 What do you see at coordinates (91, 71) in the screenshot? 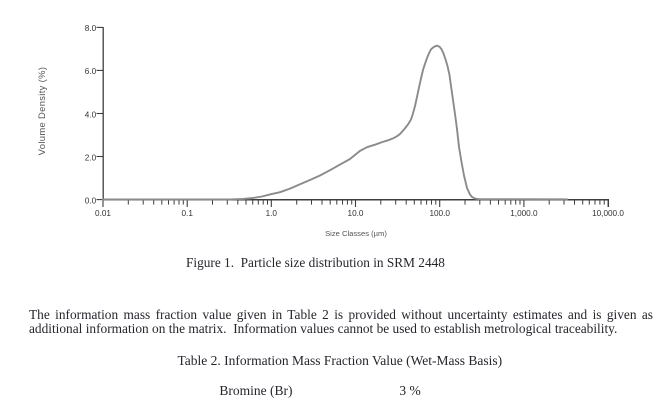
I see `svg-text: 6.0` at bounding box center [91, 71].